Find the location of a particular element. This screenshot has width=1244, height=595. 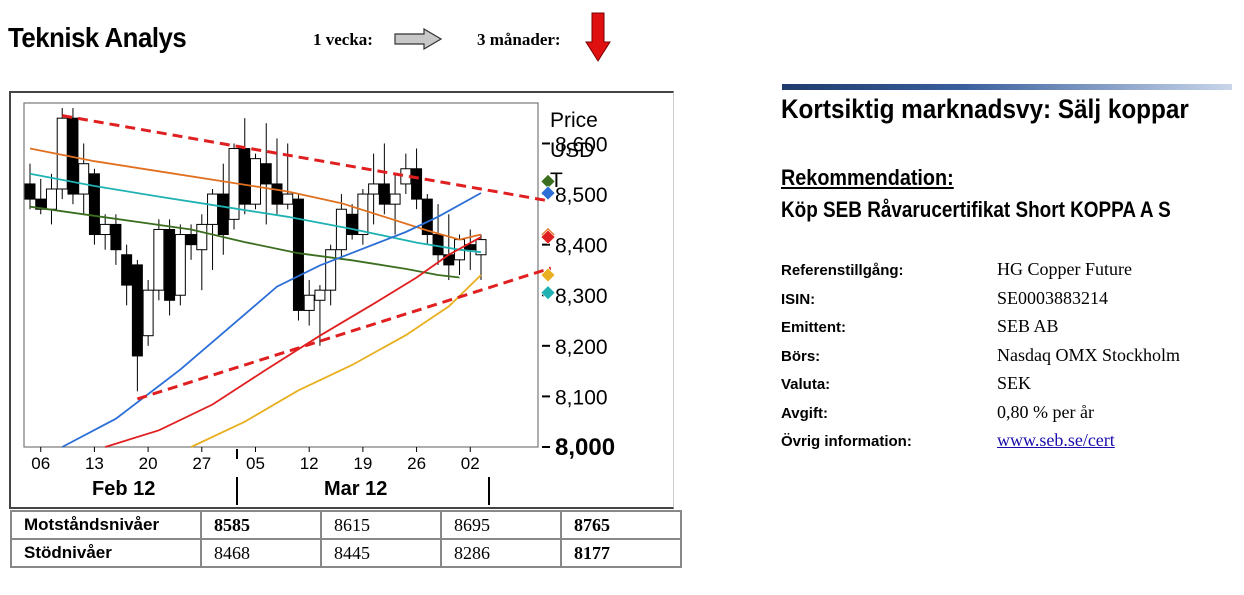

y-axis-label: USD is located at coordinates (572, 150).